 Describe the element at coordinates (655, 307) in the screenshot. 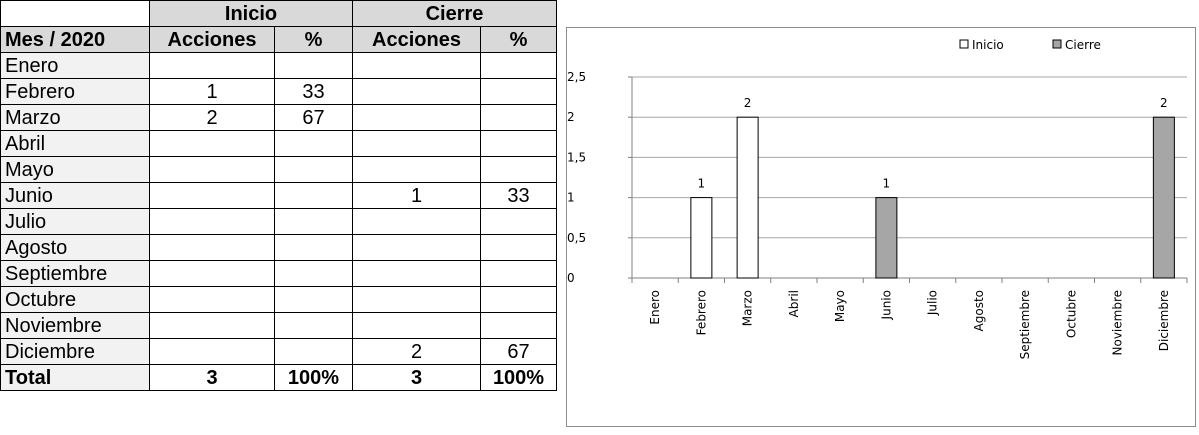

I see `x-tick-label: Enero` at that location.